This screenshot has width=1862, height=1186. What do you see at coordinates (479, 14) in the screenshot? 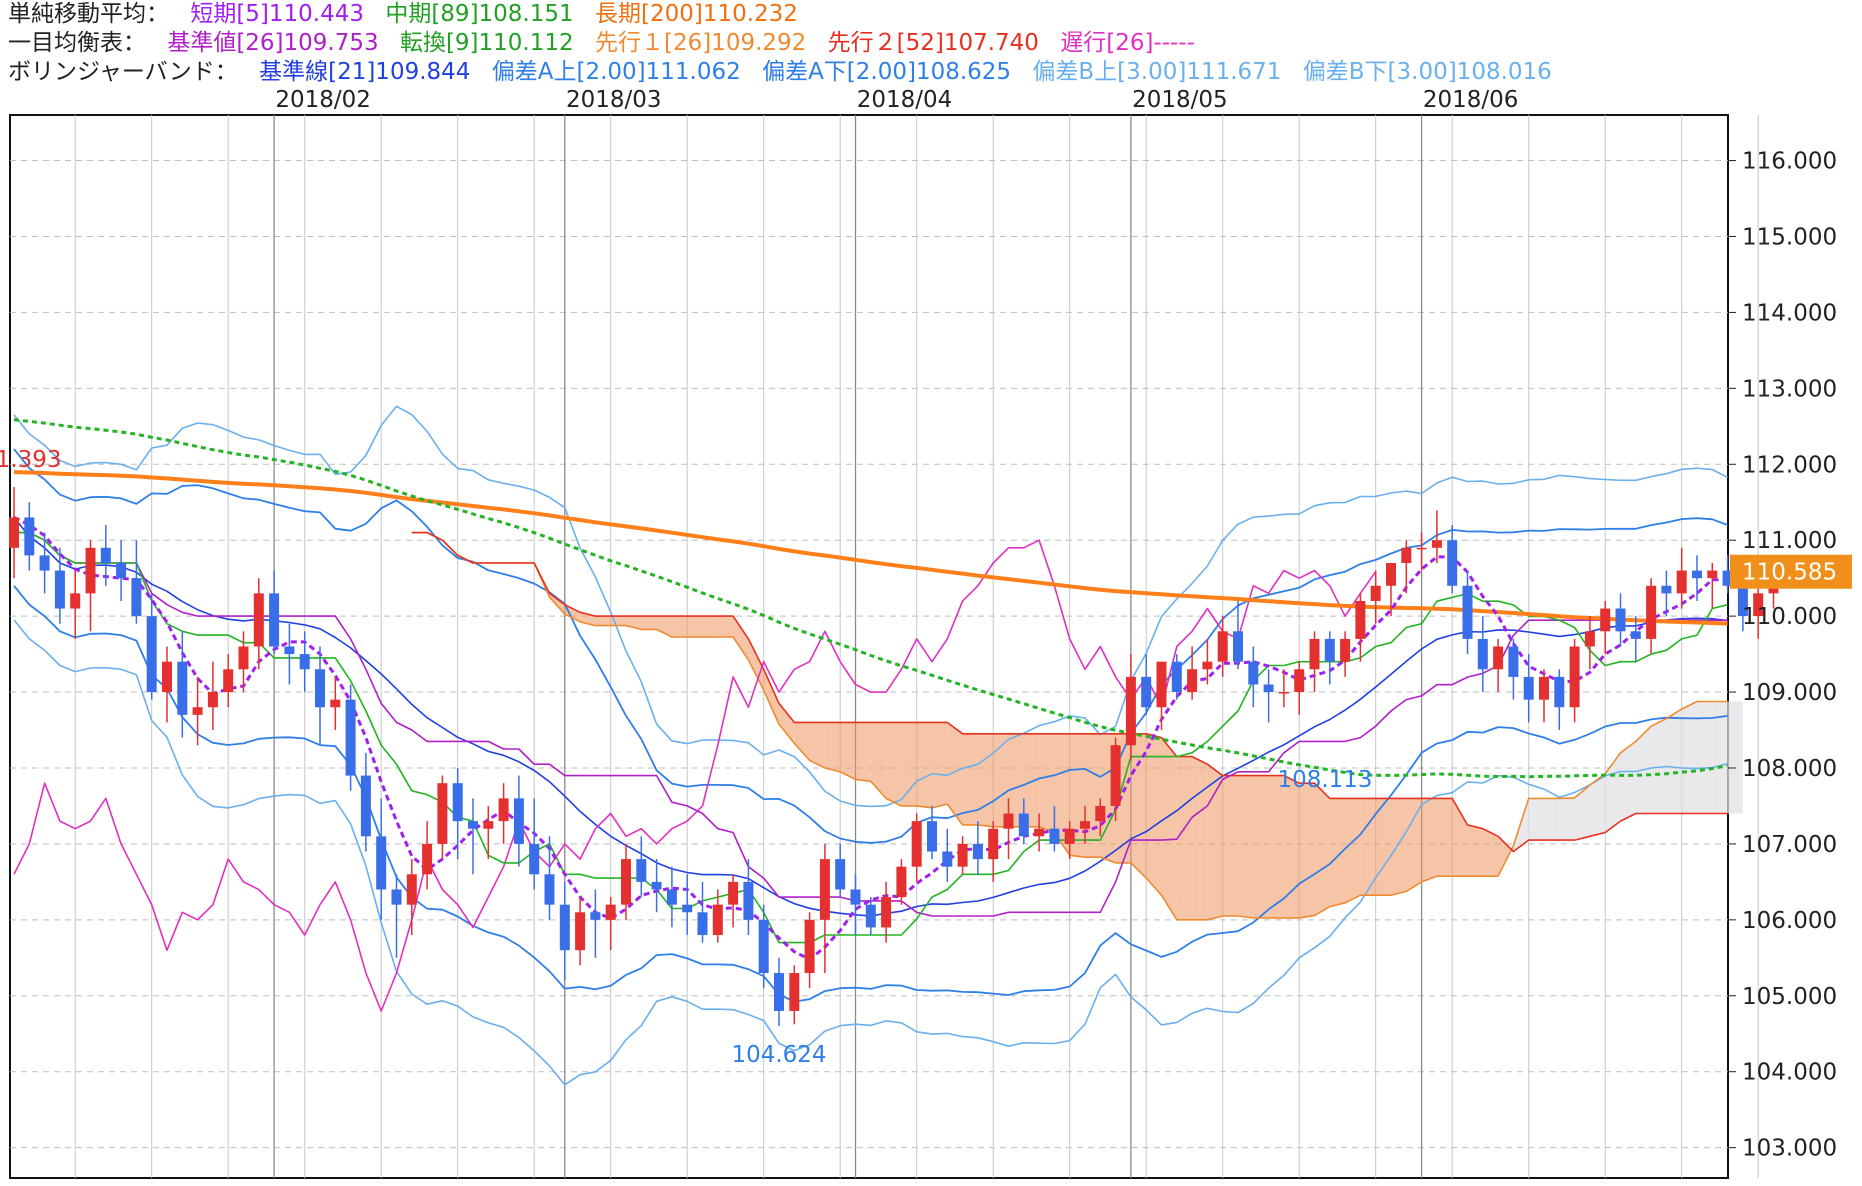
I see `legend-sma-mid: 中期[89]108.151` at bounding box center [479, 14].